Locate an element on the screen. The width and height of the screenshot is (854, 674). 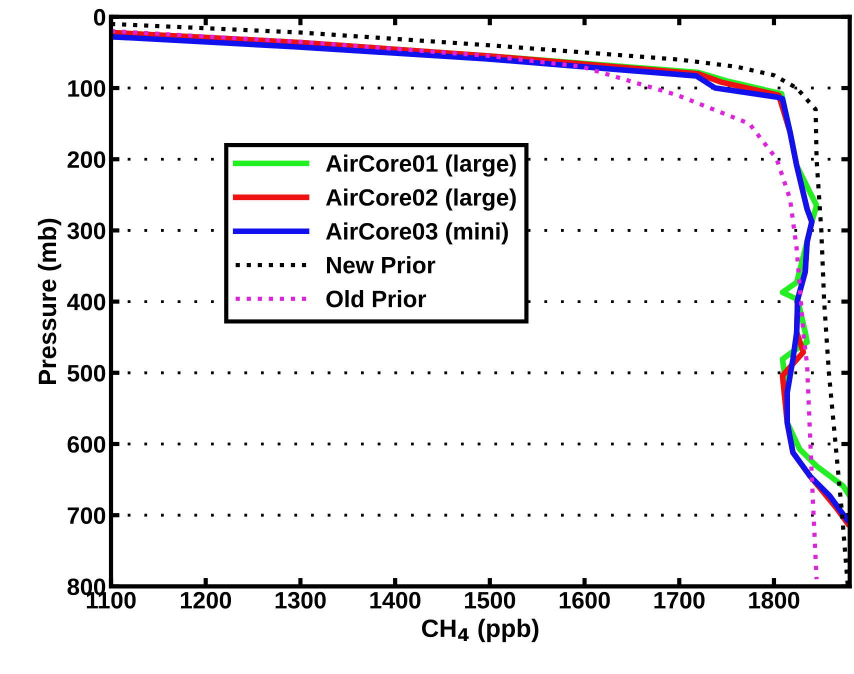
legend-label: AirCore03 (mini) is located at coordinates (417, 233).